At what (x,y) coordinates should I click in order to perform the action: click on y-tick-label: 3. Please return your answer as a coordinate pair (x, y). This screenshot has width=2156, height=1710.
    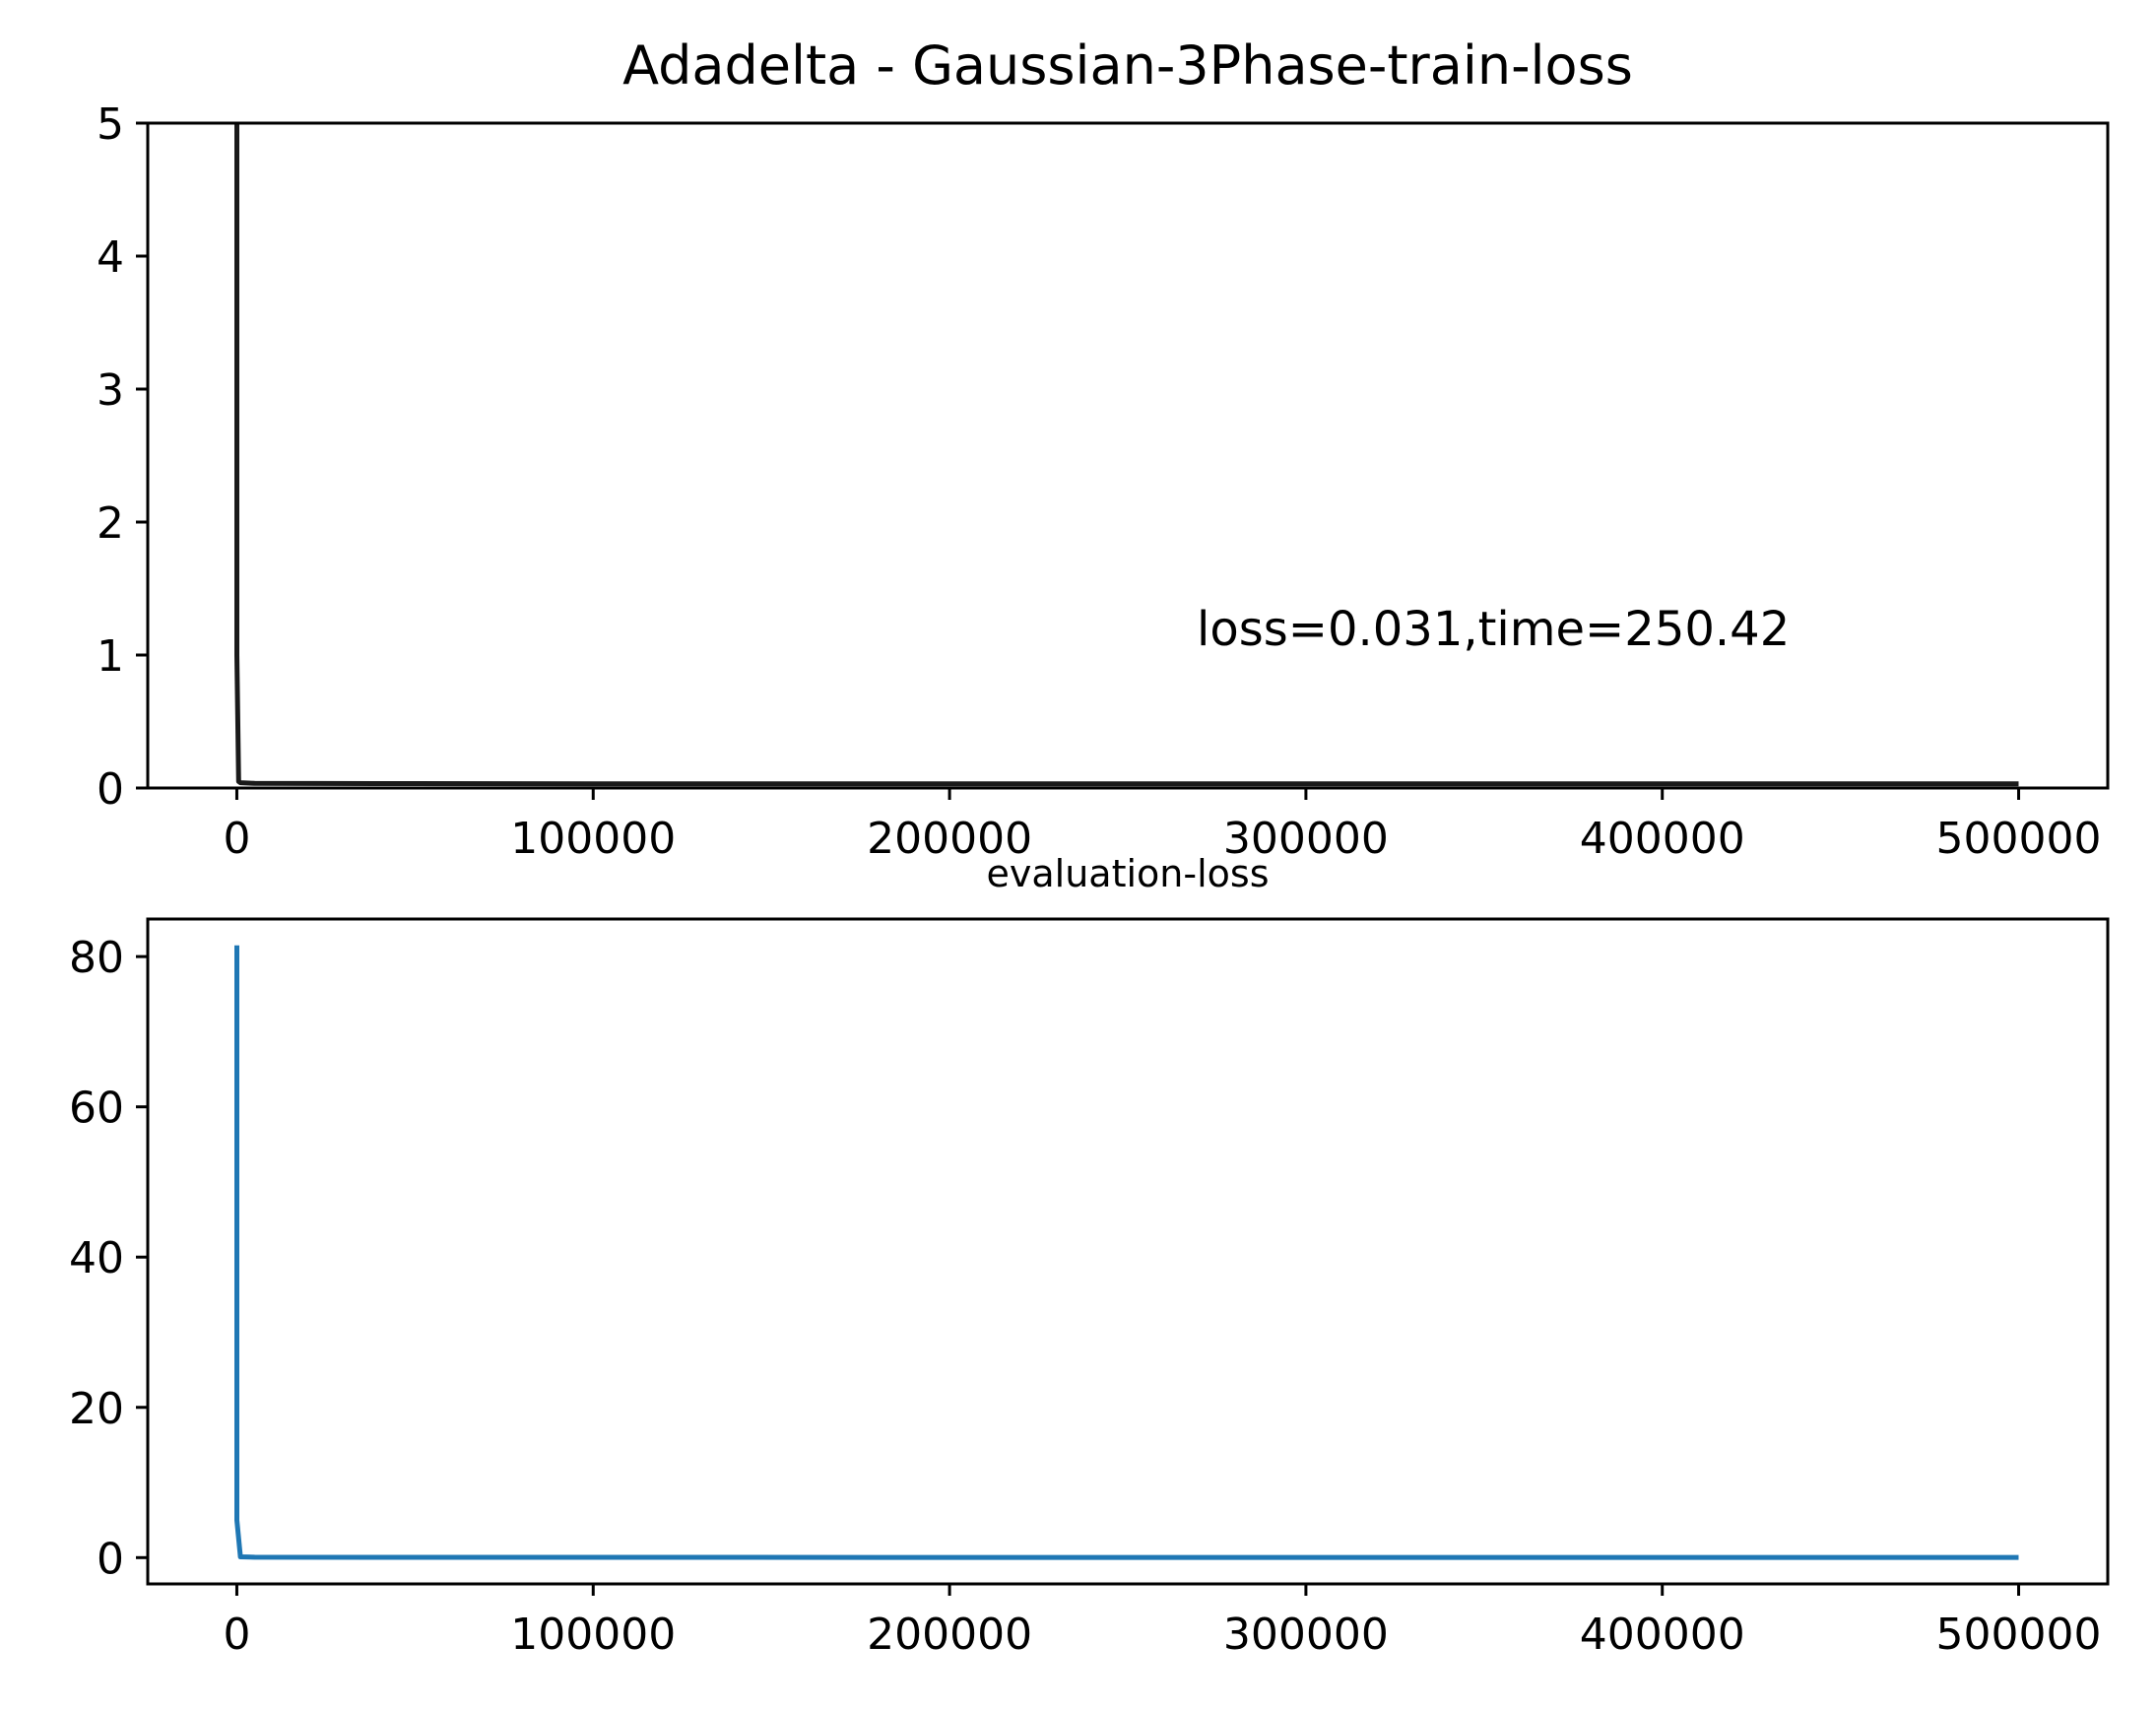
    Looking at the image, I should click on (111, 390).